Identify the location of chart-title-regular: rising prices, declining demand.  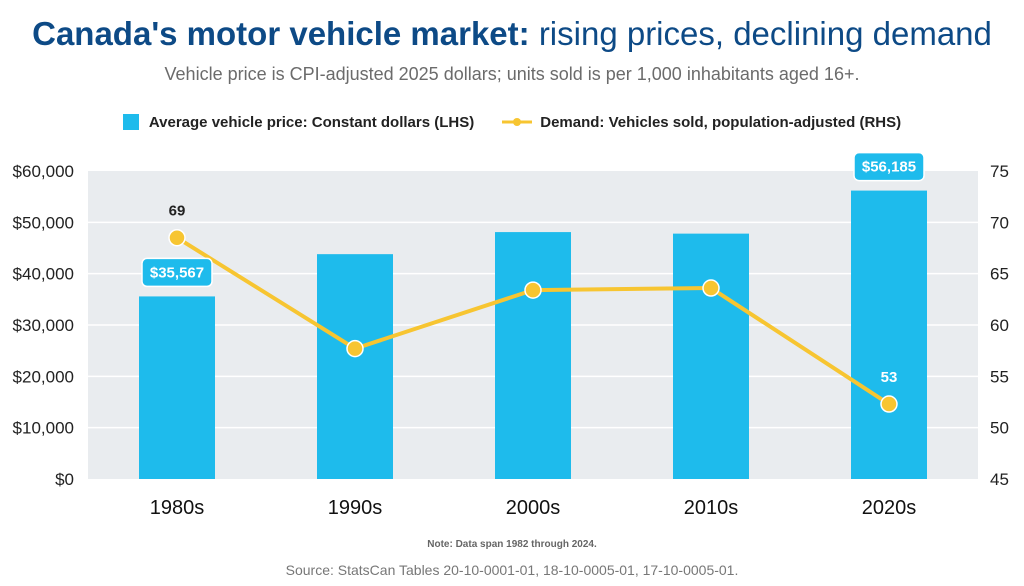
(765, 33).